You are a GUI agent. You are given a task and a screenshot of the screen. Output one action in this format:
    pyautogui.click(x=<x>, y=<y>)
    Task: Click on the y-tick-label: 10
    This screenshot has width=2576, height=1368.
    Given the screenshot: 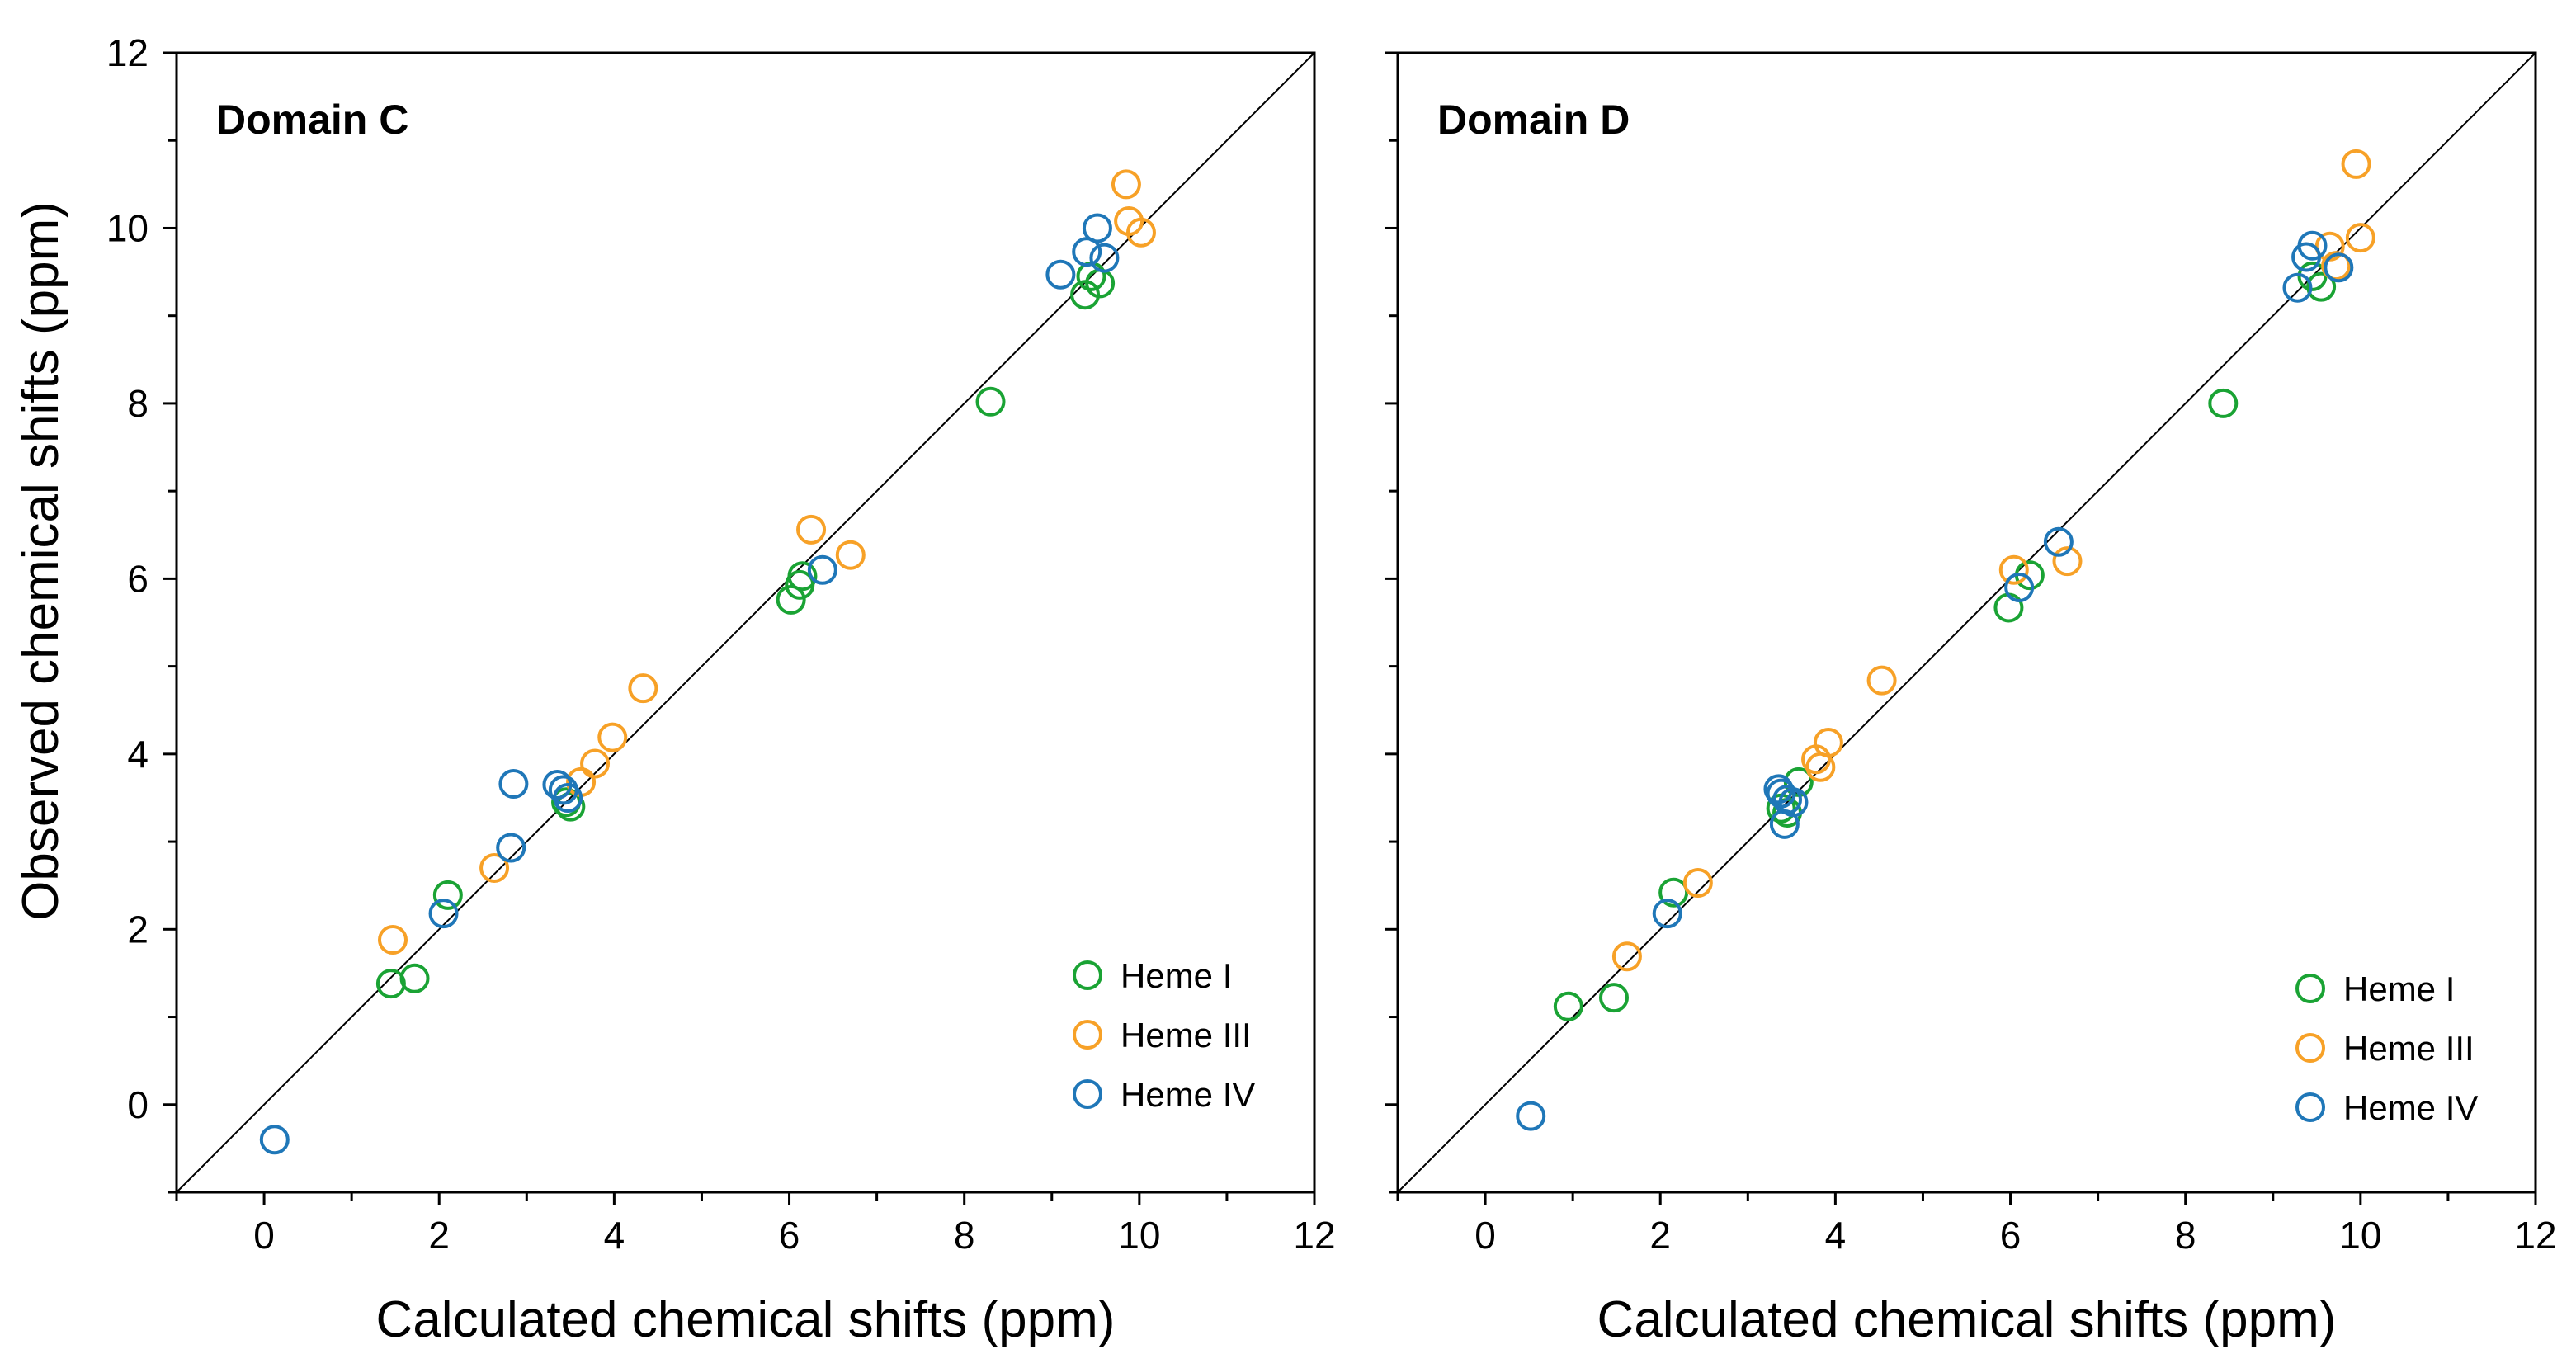 What is the action you would take?
    pyautogui.click(x=127, y=227)
    